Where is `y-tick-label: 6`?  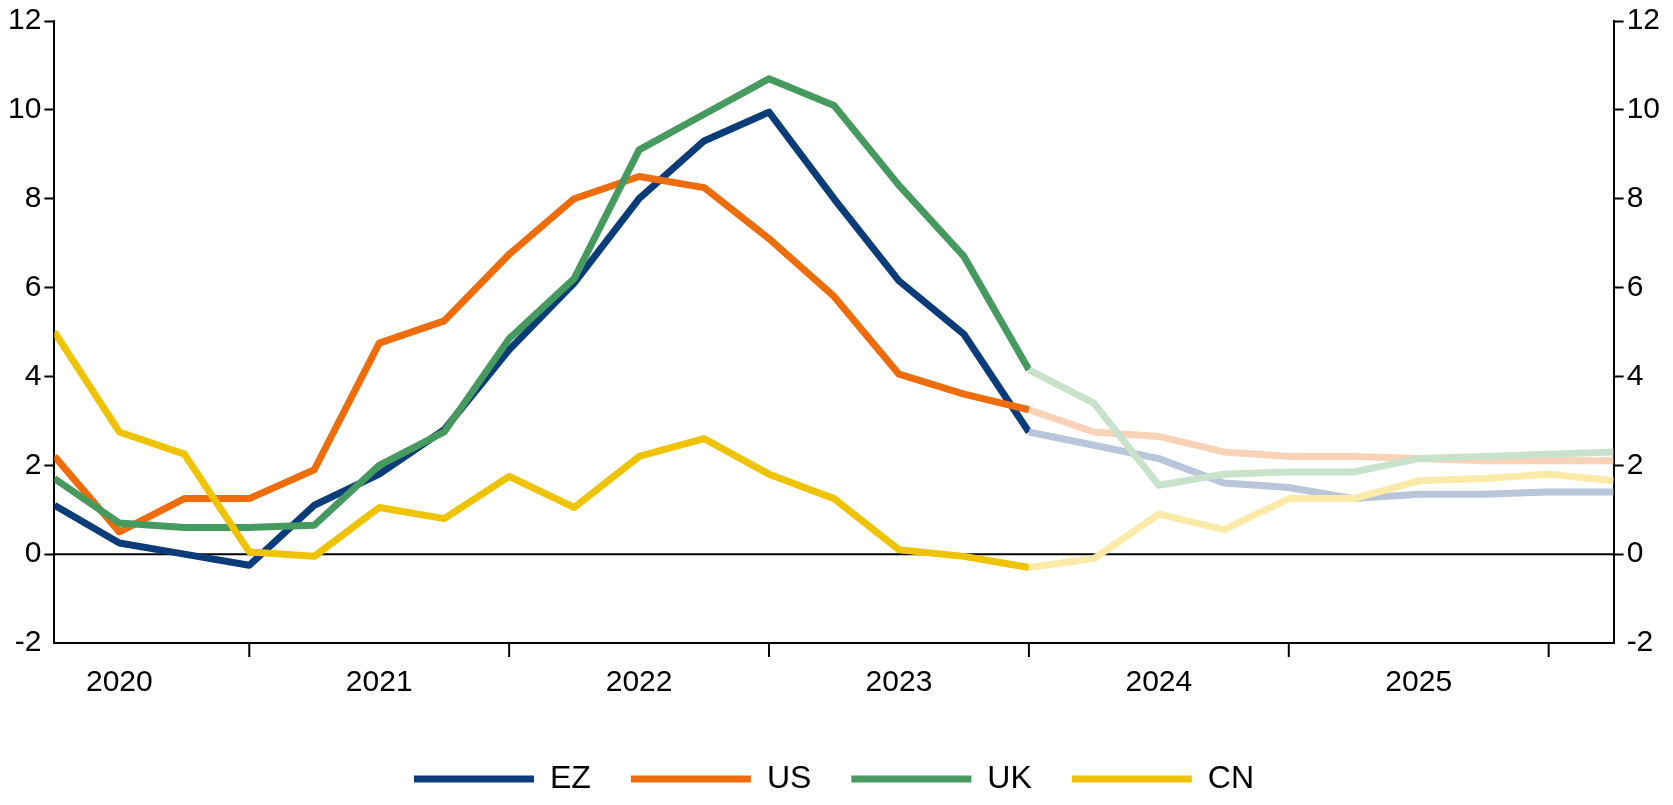 y-tick-label: 6 is located at coordinates (33, 285).